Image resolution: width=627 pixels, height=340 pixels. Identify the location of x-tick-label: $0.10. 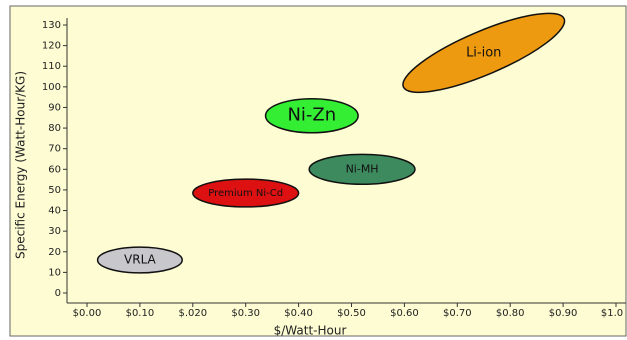
(140, 313).